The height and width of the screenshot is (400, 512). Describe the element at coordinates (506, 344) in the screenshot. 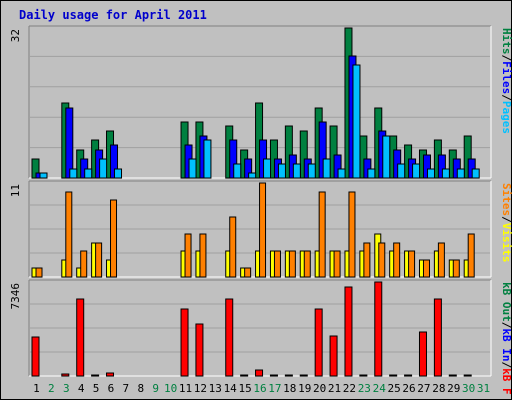

I see `legend-entry-kb-in: kB In` at that location.